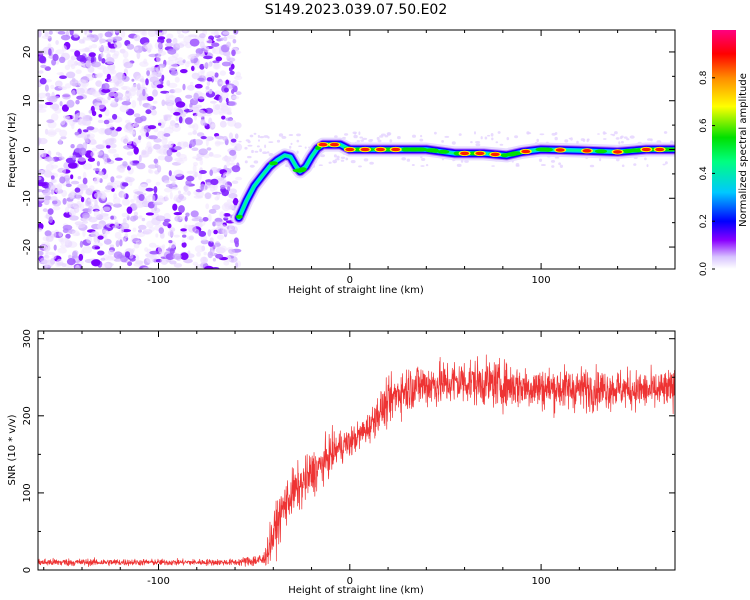 The height and width of the screenshot is (600, 750). Describe the element at coordinates (515, 153) in the screenshot. I see `ridge-highlight` at that location.